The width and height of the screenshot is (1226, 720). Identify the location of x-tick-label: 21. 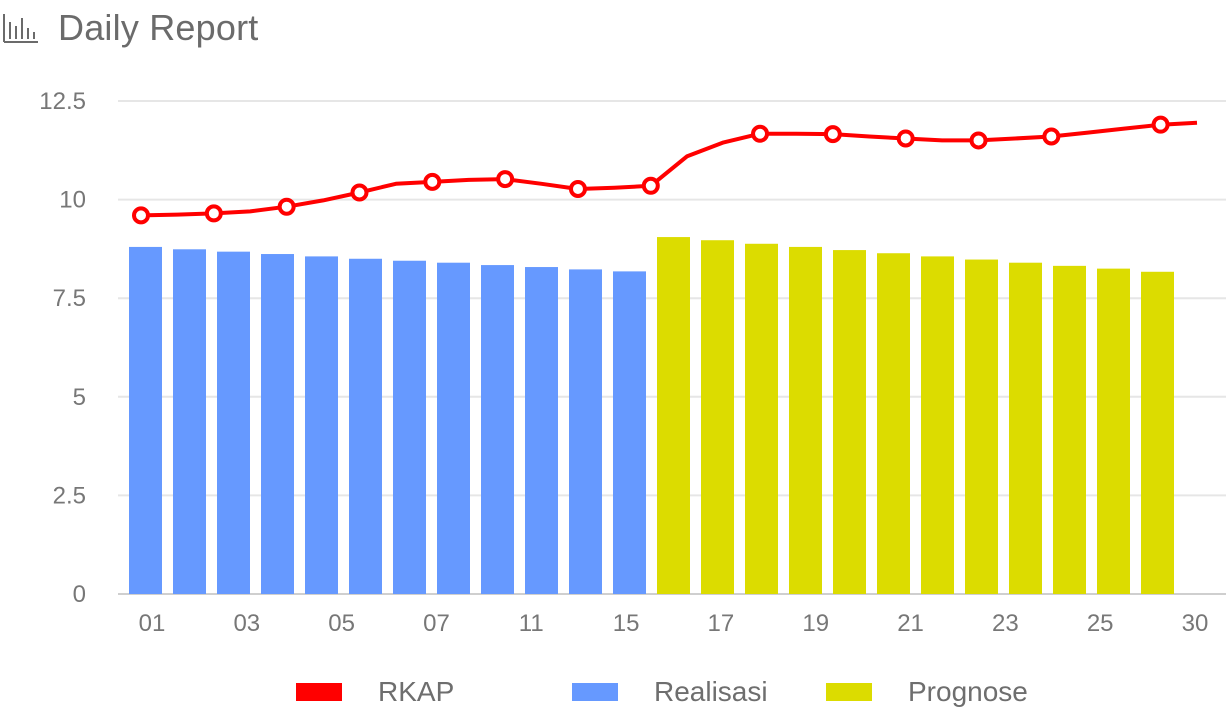
(910, 623).